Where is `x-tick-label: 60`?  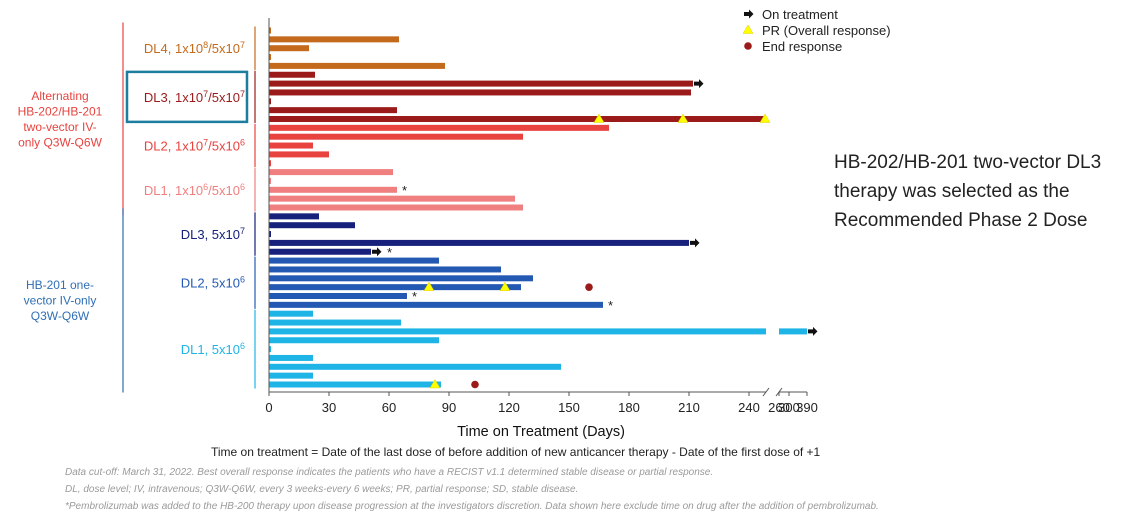 x-tick-label: 60 is located at coordinates (389, 407).